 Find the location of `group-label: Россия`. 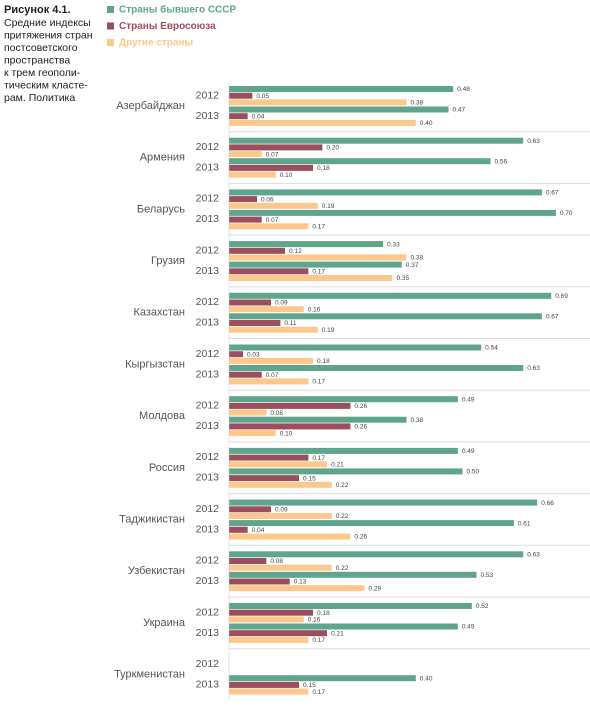

group-label: Россия is located at coordinates (167, 468).